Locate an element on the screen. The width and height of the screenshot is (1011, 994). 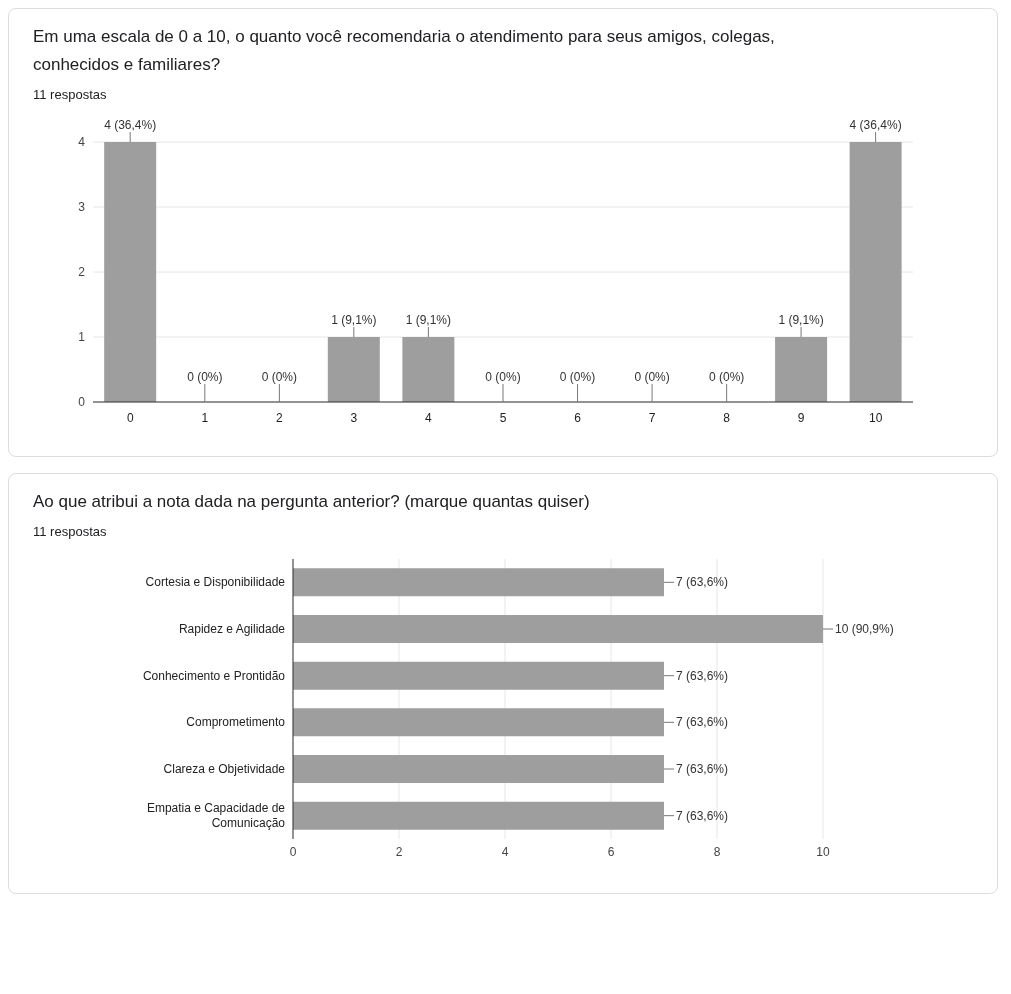
chart-title: Em uma escala de 0 a 10, o quanto você recomendaria o atendimento para seus amigos, colegas, conhecidos e familiares? is located at coordinates (404, 51).